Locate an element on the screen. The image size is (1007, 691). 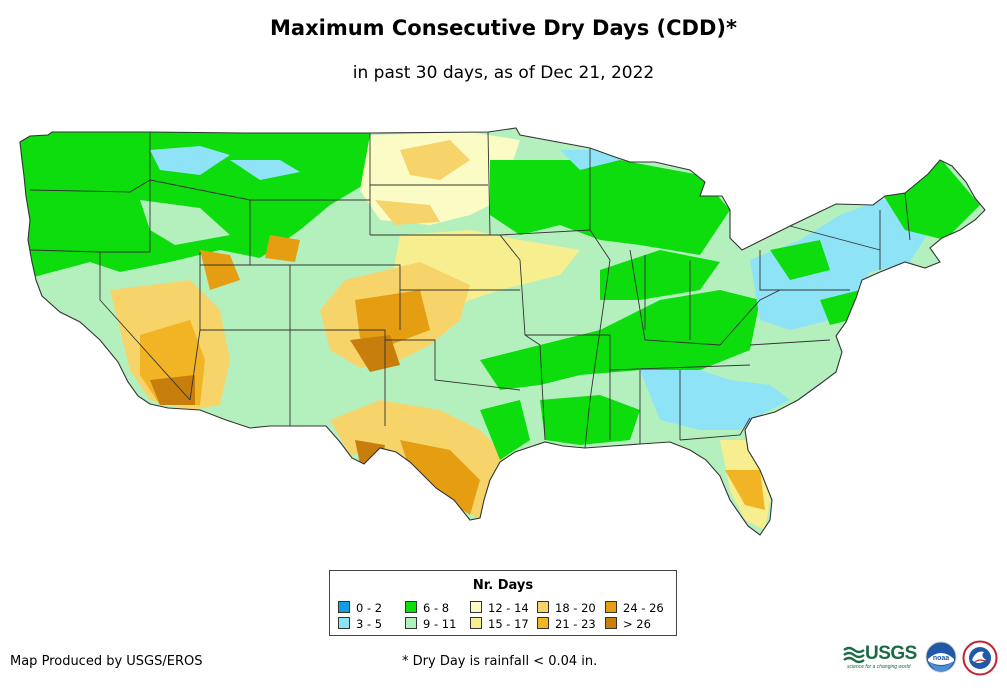
cdd-zone-nm-gt26 is located at coordinates (375, 353).